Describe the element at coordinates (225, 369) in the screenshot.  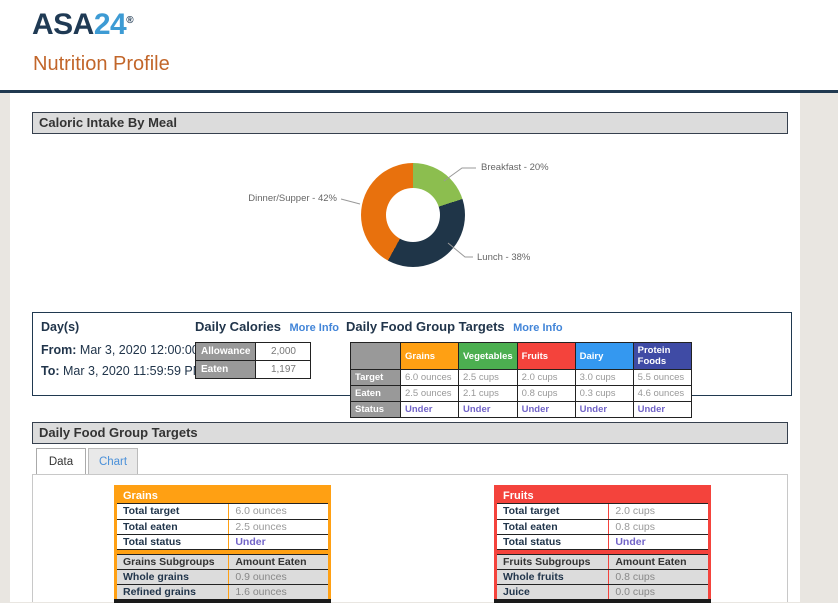
I see `eaten-label: Eaten` at that location.